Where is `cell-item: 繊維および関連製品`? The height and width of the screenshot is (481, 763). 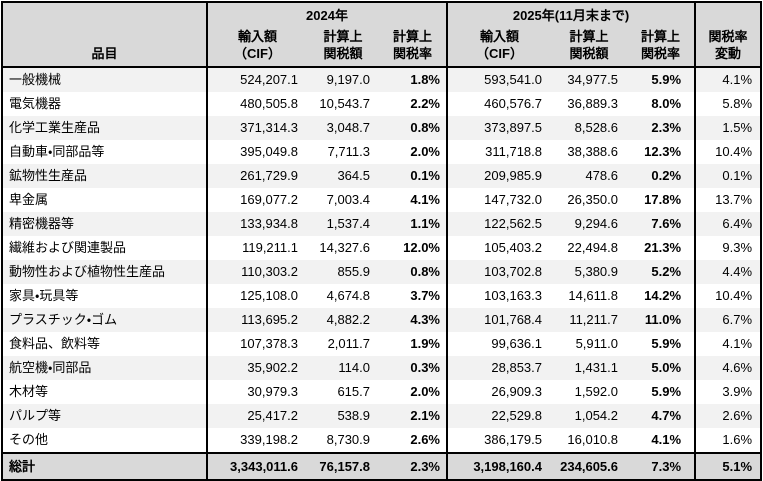 cell-item: 繊維および関連製品 is located at coordinates (68, 247).